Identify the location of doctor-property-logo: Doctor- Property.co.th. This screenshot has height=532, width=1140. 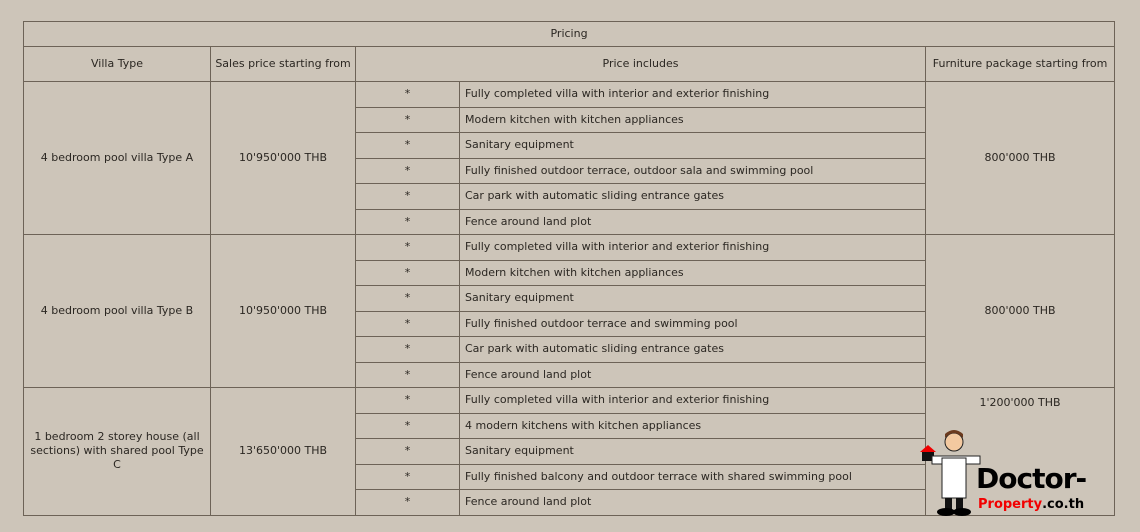
(1020, 472).